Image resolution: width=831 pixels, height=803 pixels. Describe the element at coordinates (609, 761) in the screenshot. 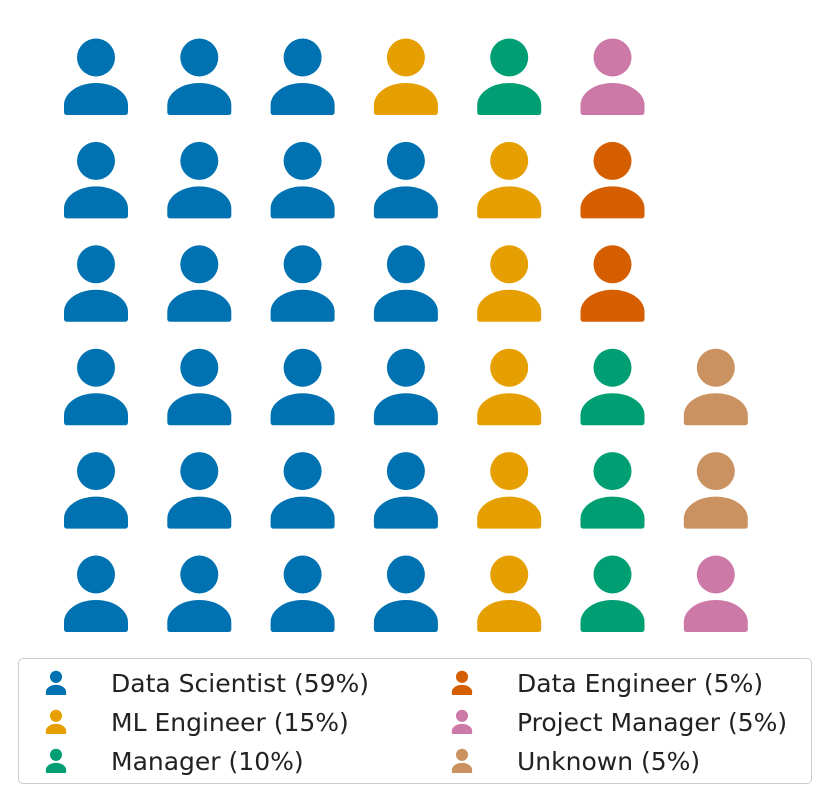

I see `legend-label: Unknown (5%)` at that location.